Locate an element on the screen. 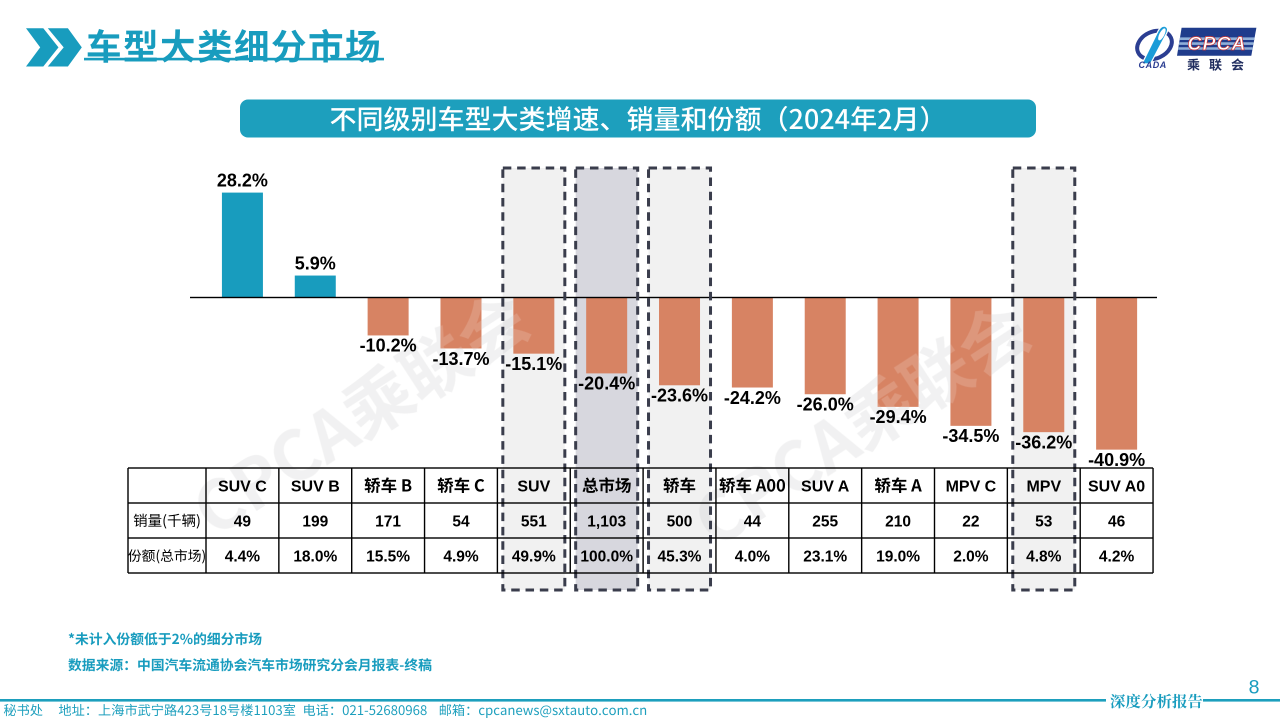 This screenshot has width=1280, height=720. svg-text: 4.8% is located at coordinates (1044, 556).